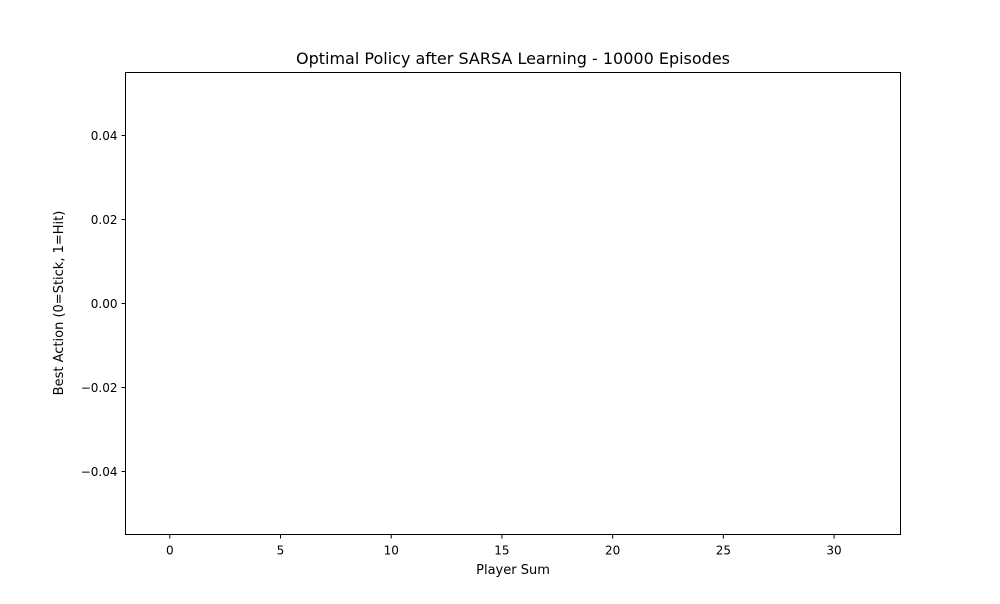 The height and width of the screenshot is (604, 1000). What do you see at coordinates (104, 220) in the screenshot?
I see `y-tick-label: 0.02` at bounding box center [104, 220].